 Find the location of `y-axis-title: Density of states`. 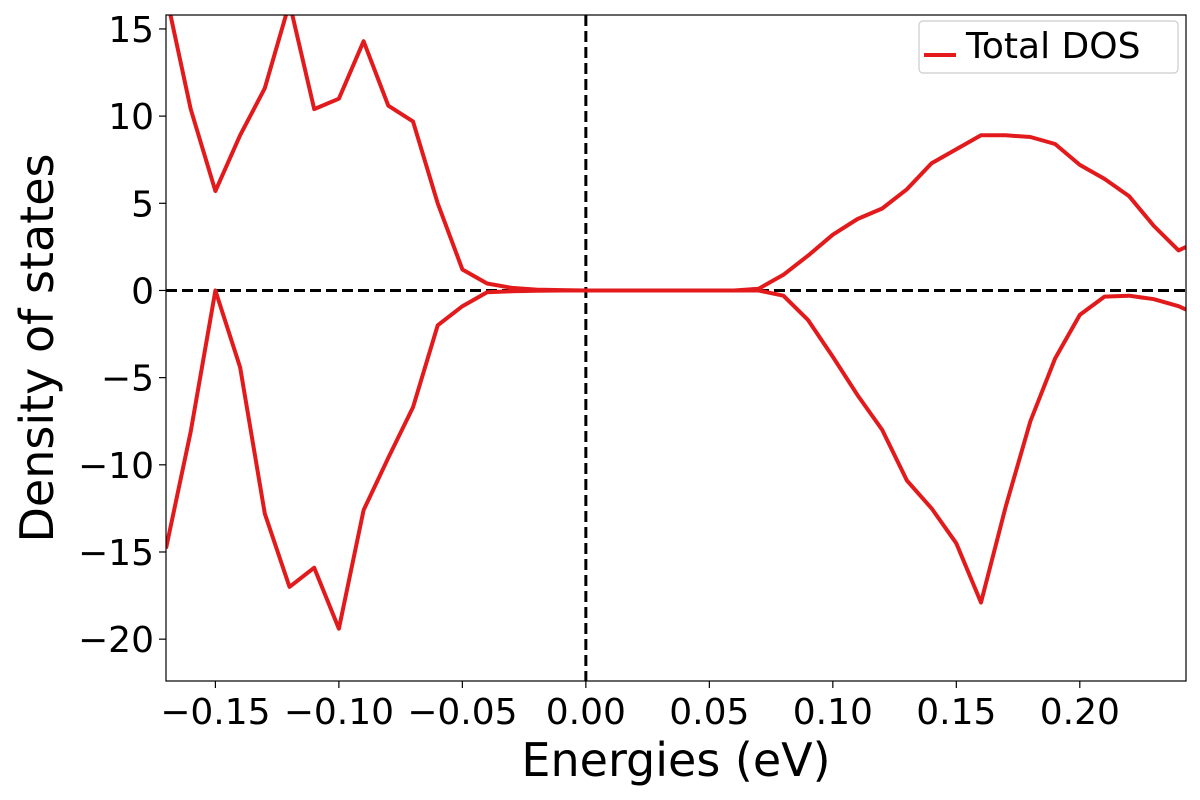

y-axis-title: Density of states is located at coordinates (37, 348).